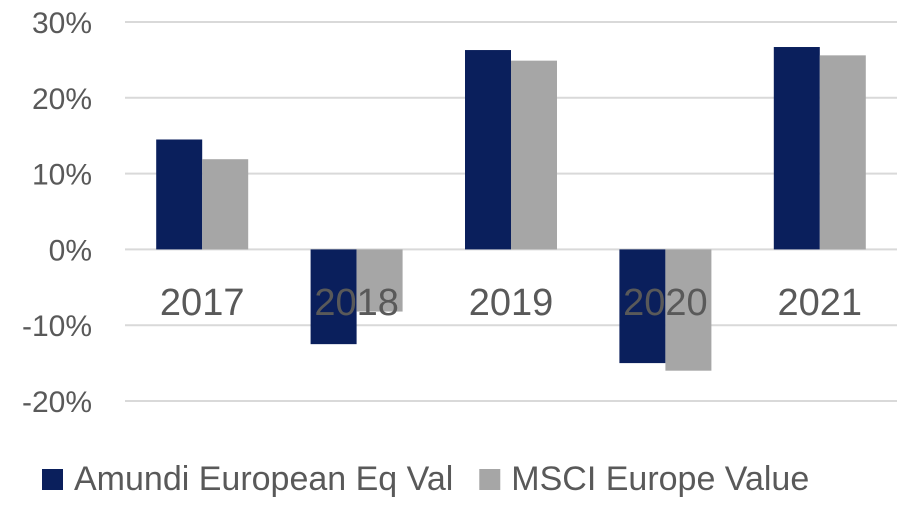 The height and width of the screenshot is (514, 919). Describe the element at coordinates (57, 326) in the screenshot. I see `y-tick-label: -10%` at that location.